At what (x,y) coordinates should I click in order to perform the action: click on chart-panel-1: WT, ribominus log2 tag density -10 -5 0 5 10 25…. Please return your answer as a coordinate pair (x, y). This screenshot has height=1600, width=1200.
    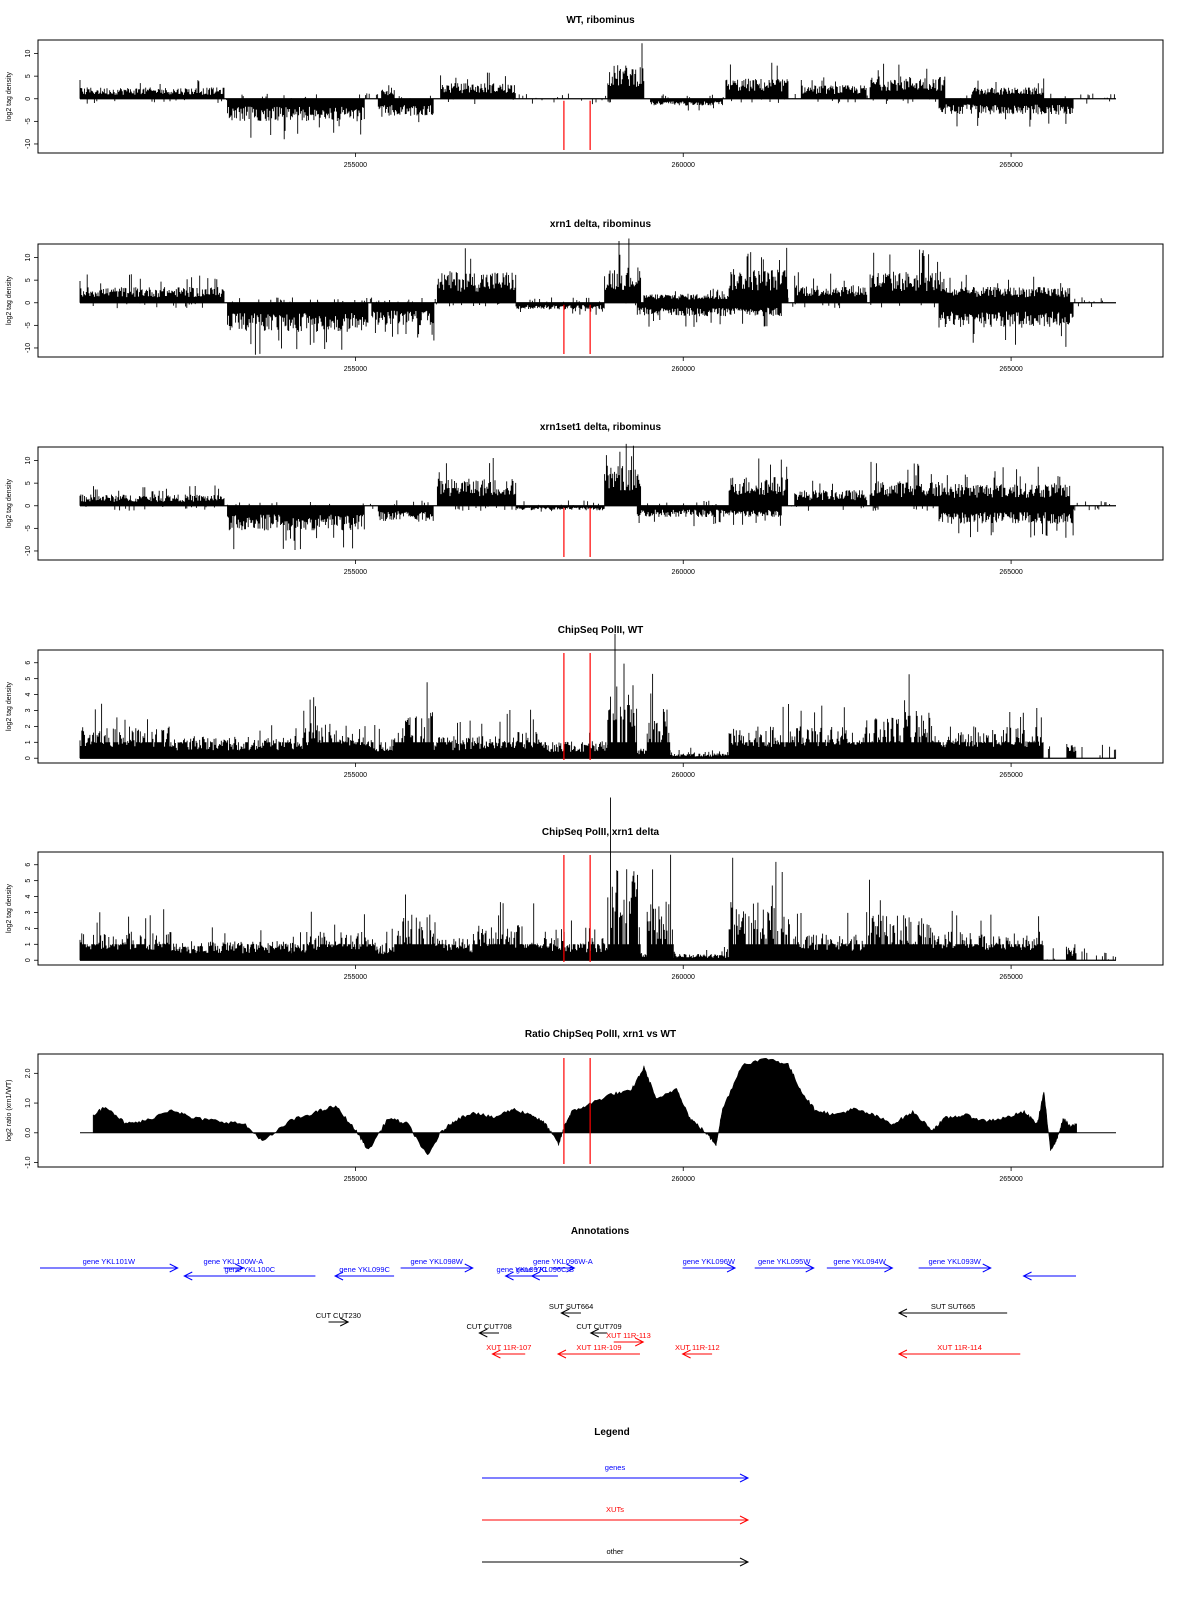
    Looking at the image, I should click on (585, 92).